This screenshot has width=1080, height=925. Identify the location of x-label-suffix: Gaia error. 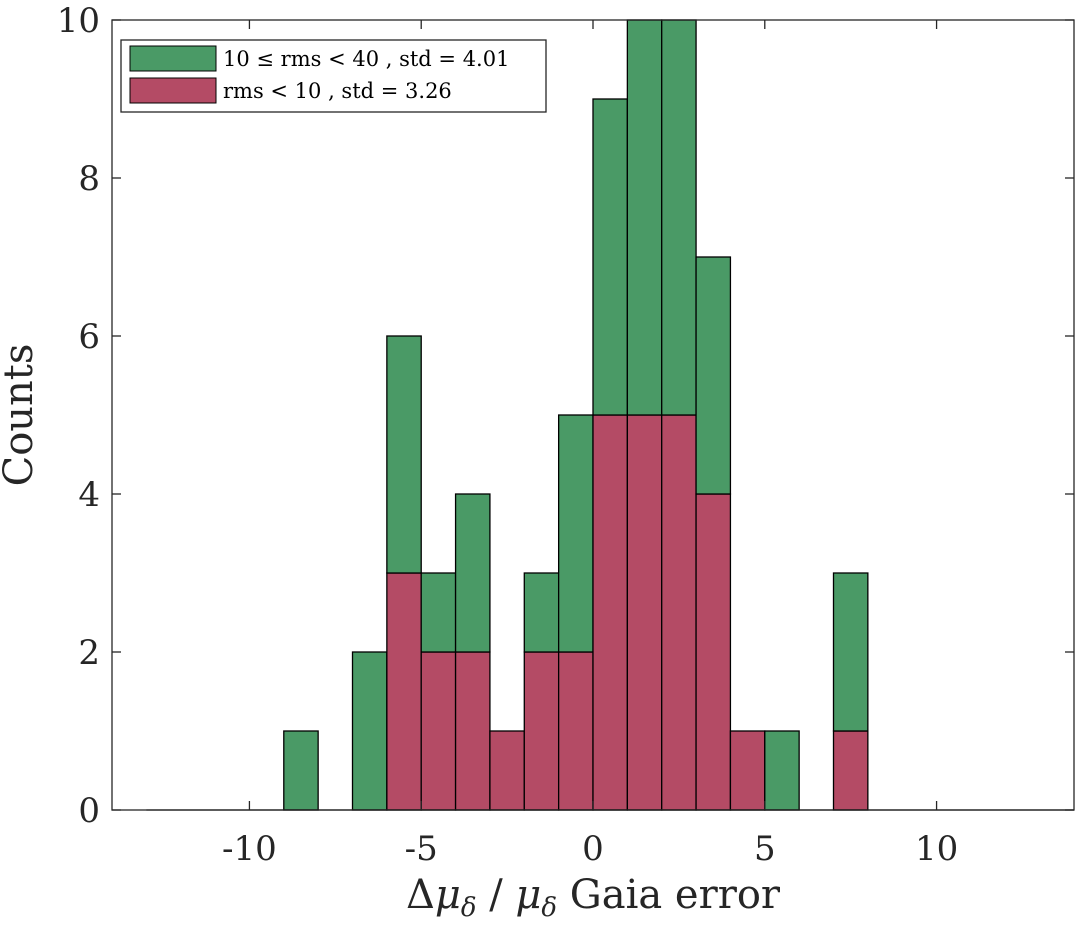
(669, 895).